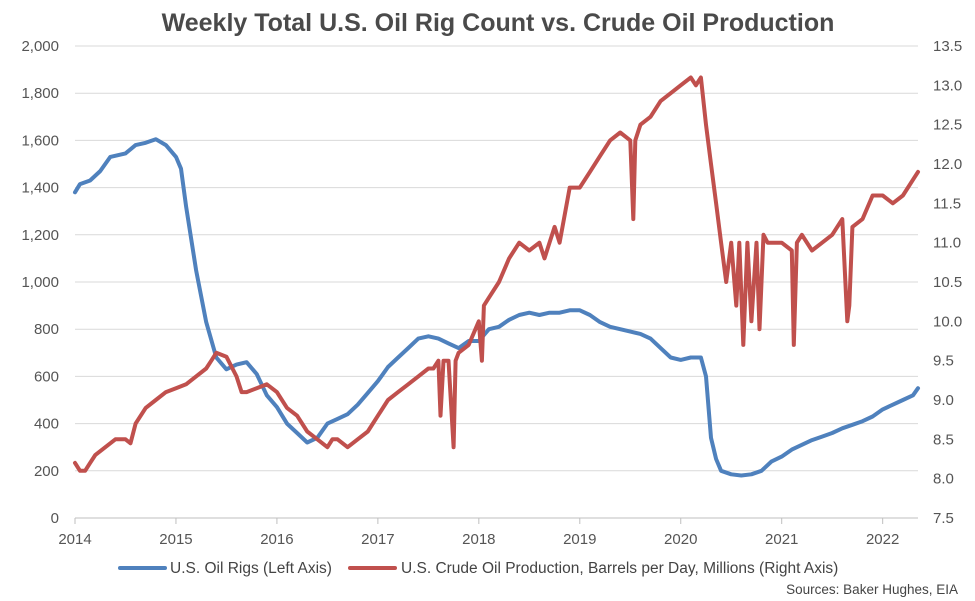 The image size is (975, 601). What do you see at coordinates (46, 376) in the screenshot?
I see `left-axis-tick-label: 600` at bounding box center [46, 376].